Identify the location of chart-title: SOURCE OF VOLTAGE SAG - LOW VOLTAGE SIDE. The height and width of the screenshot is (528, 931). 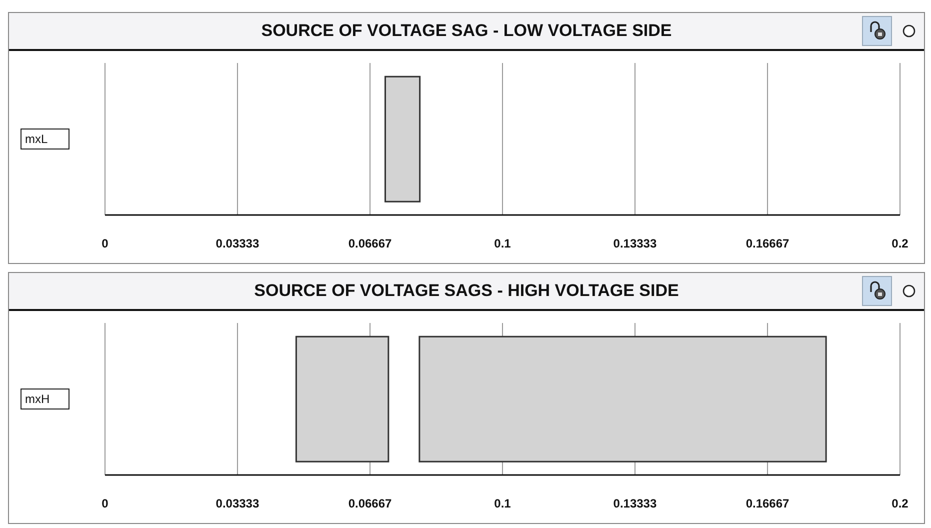
(466, 31).